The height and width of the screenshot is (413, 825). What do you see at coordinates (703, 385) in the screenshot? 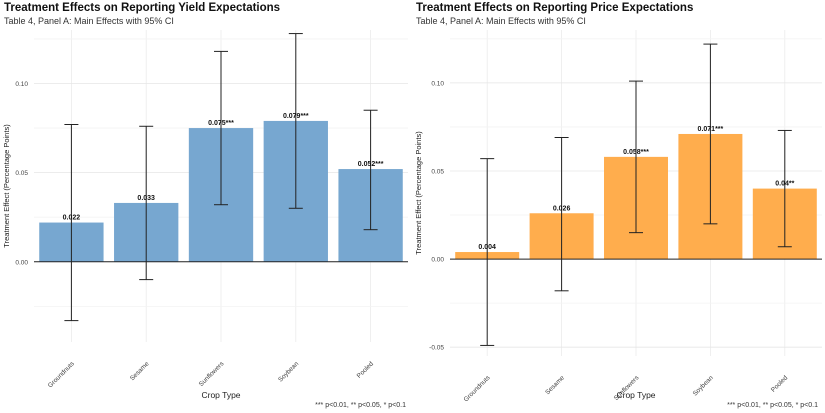
I see `price-xtick-label: Soybean` at bounding box center [703, 385].